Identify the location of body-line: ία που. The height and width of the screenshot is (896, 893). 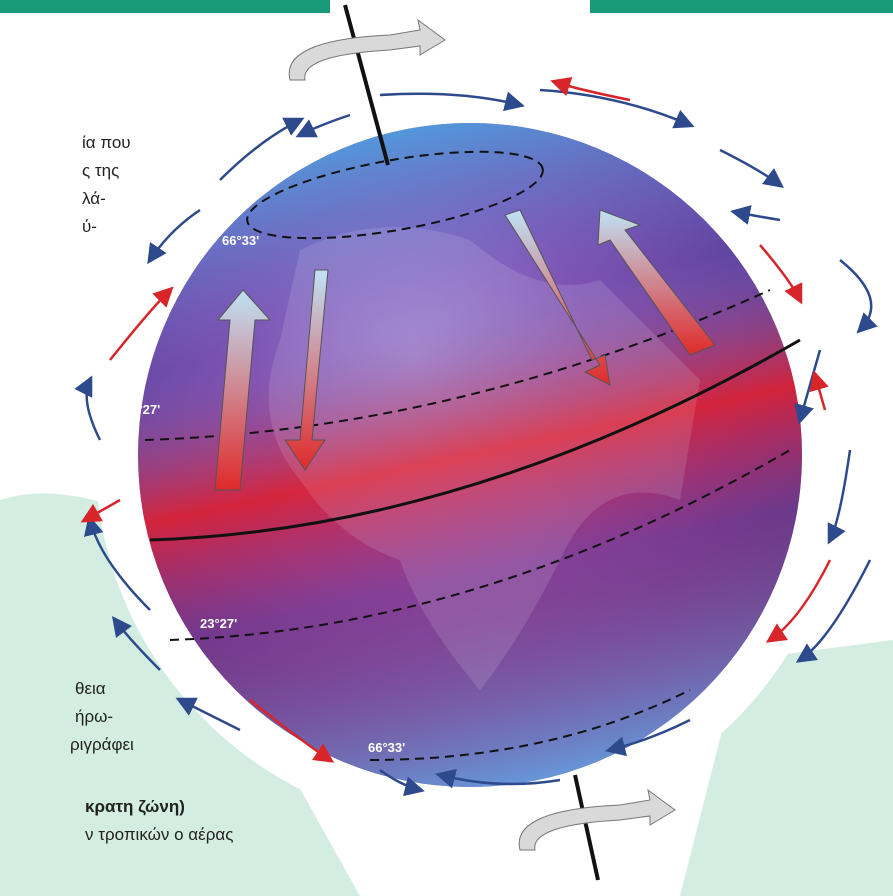
(106, 142).